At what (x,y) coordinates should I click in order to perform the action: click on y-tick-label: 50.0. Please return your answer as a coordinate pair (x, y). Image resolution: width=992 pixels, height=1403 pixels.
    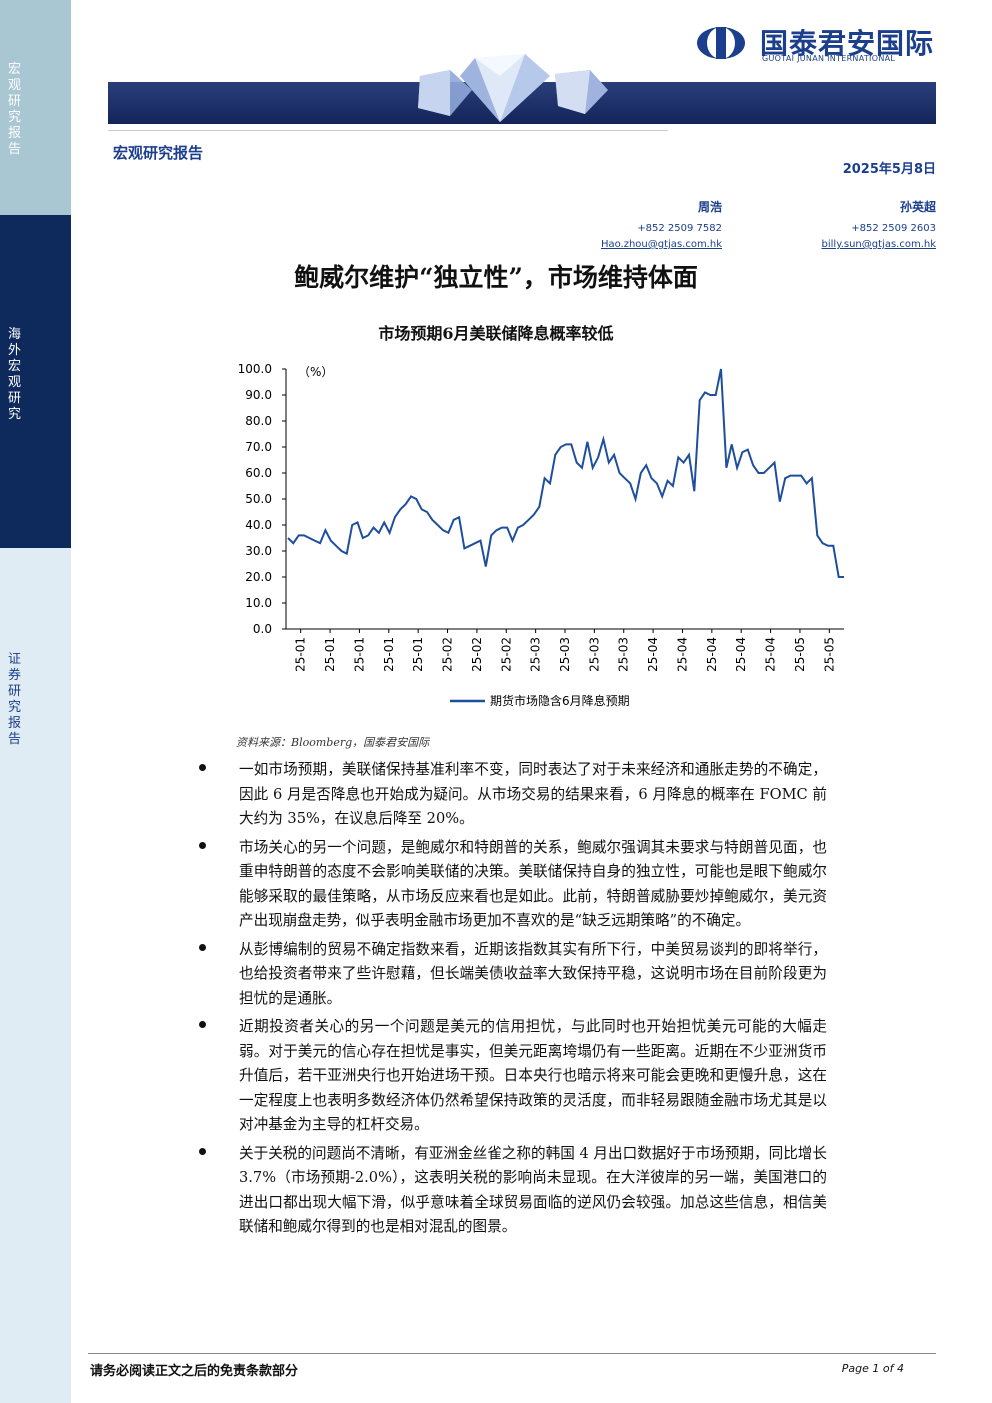
    Looking at the image, I should click on (258, 499).